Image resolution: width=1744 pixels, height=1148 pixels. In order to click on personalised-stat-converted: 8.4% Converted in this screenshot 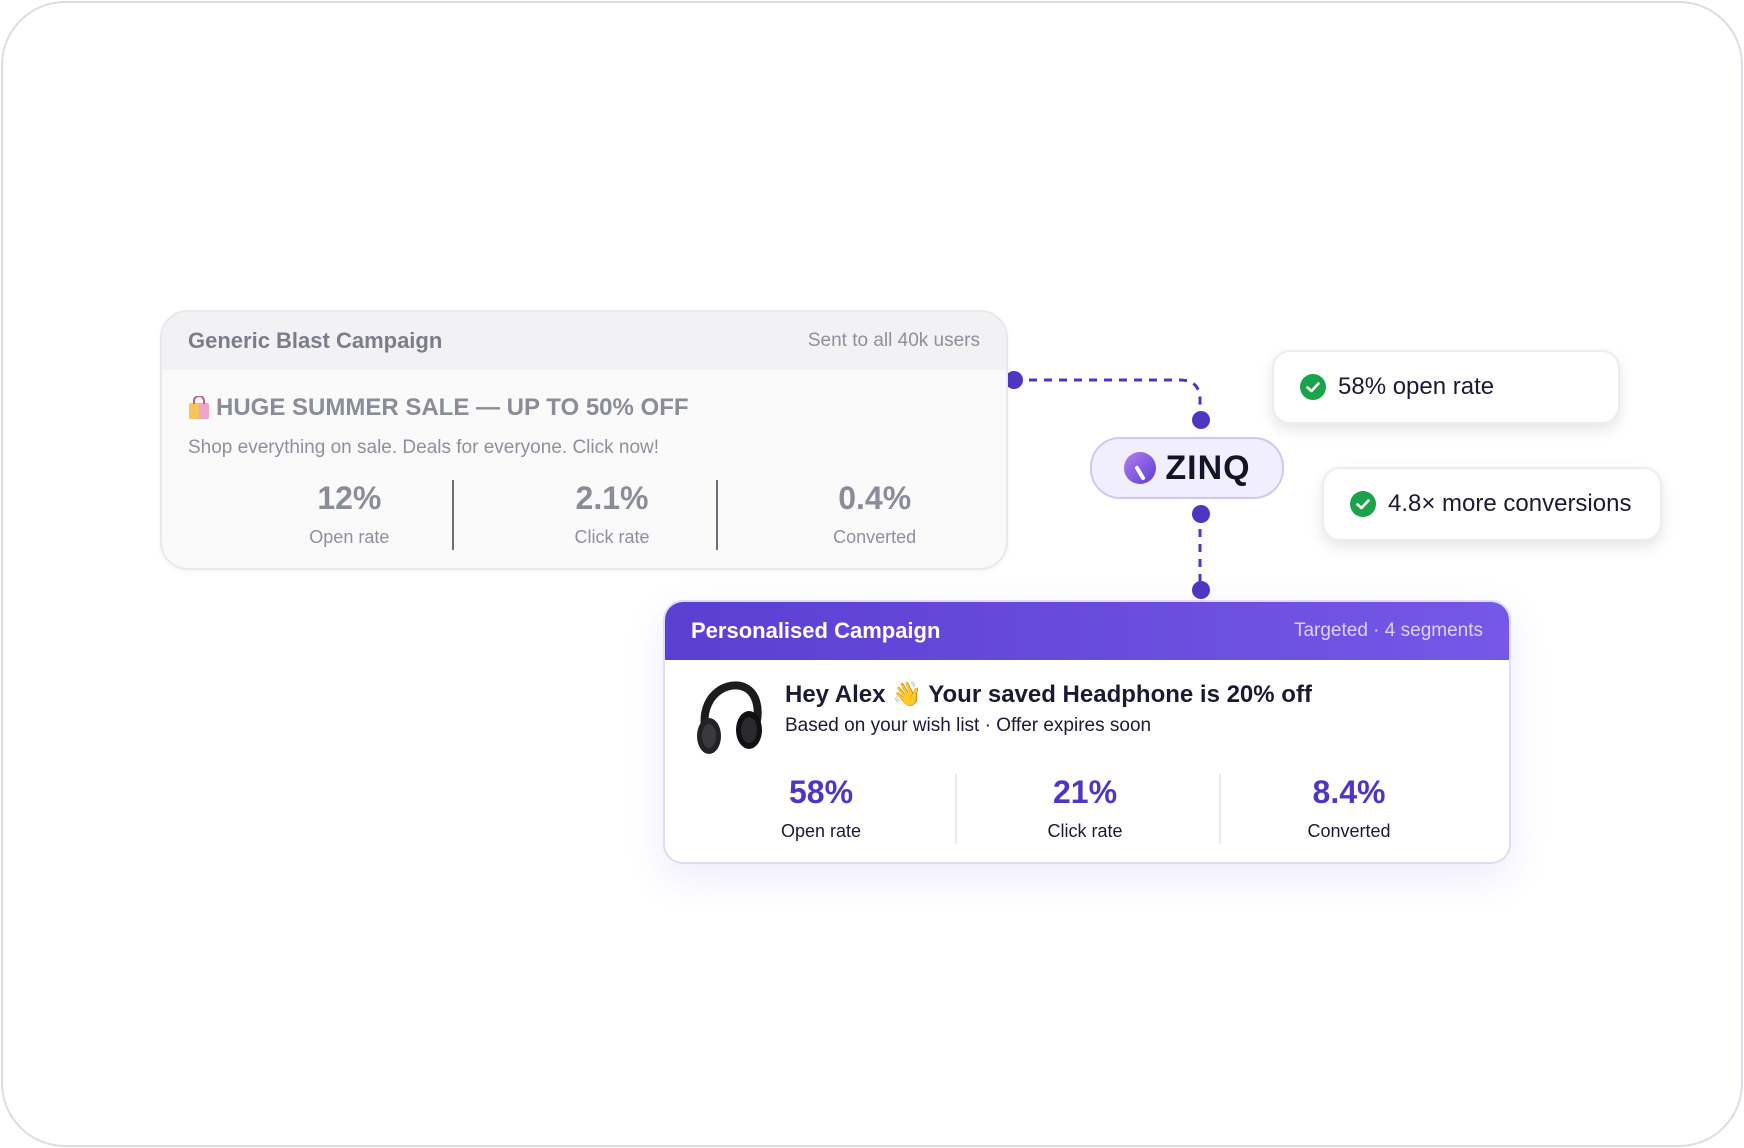, I will do `click(1349, 808)`.